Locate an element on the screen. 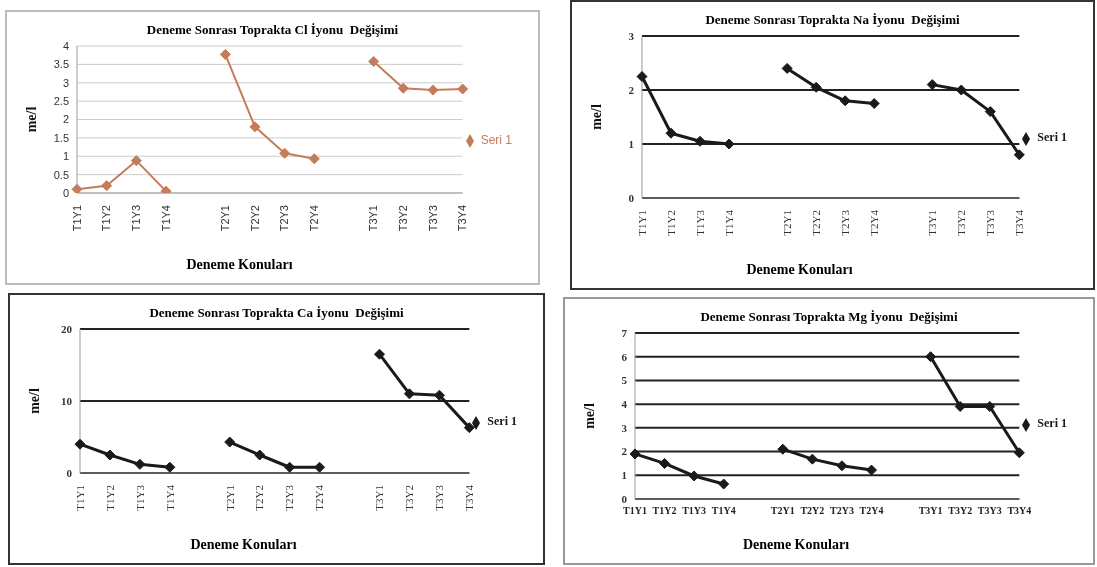  y-tick-label: 3.5 is located at coordinates (61, 64).